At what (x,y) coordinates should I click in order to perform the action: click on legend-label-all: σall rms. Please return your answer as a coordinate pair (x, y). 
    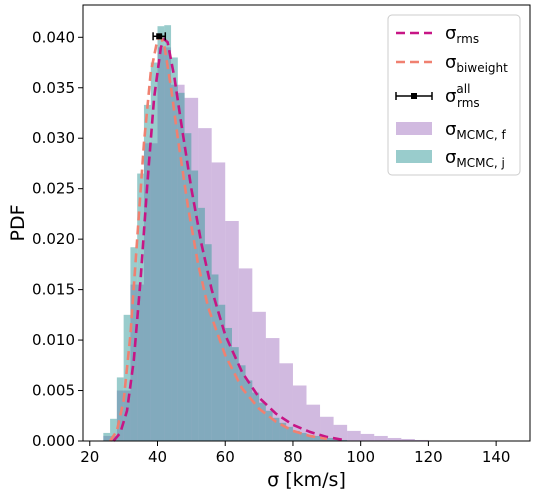
    Looking at the image, I should click on (462, 96).